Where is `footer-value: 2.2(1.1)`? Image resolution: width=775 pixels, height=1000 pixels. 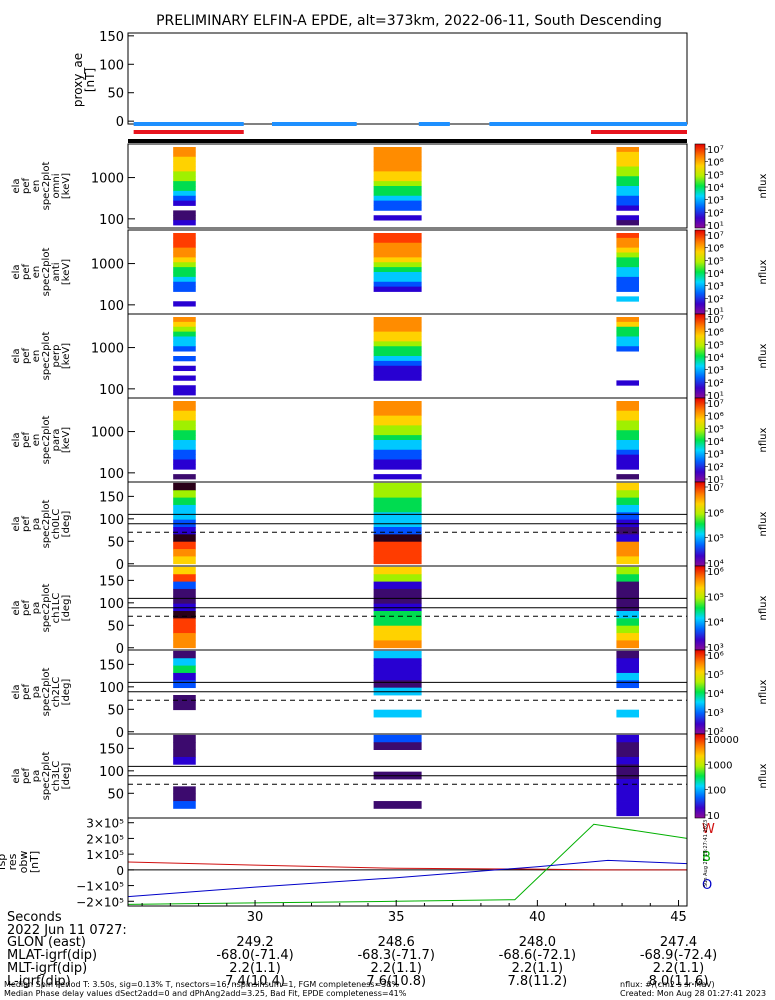
footer-value: 2.2(1.1) is located at coordinates (255, 968).